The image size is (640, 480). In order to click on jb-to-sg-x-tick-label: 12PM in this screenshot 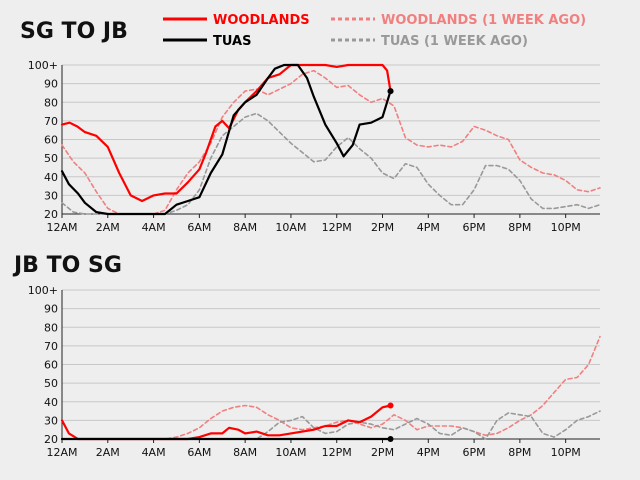, I will do `click(337, 452)`.